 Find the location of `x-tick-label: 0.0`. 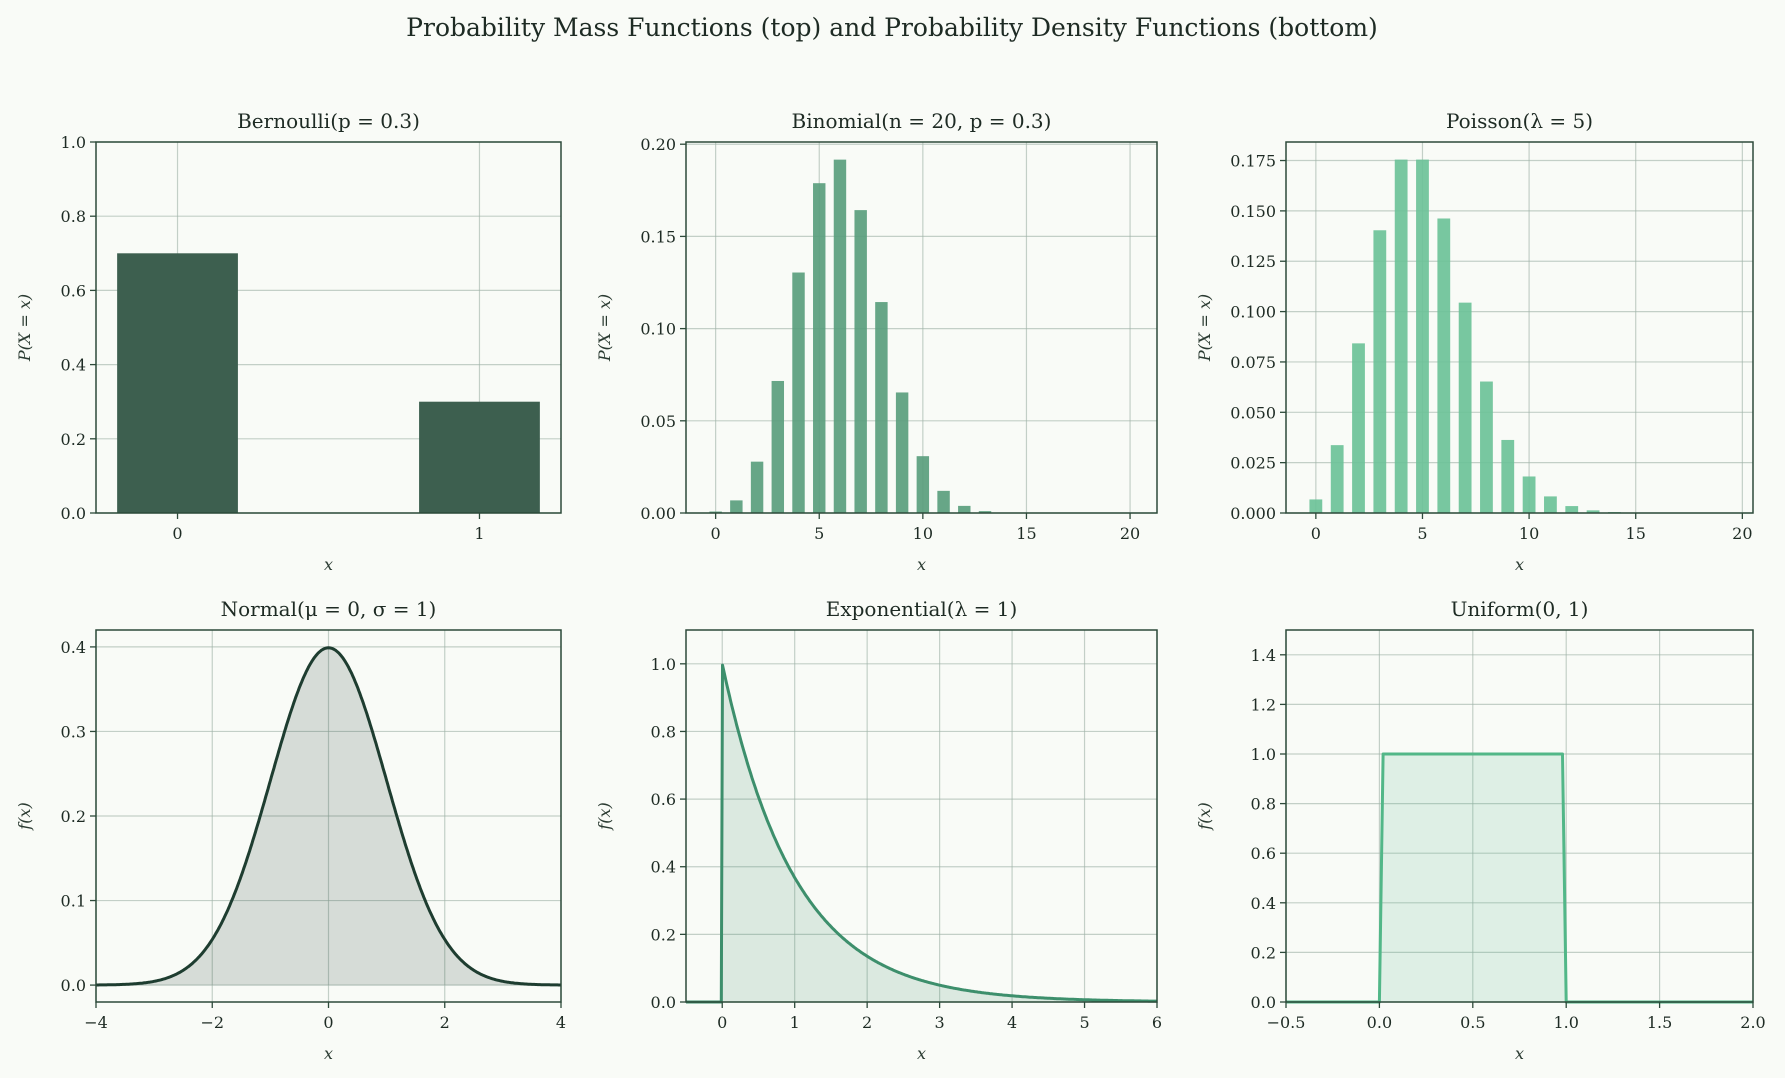

x-tick-label: 0.0 is located at coordinates (1379, 1022).